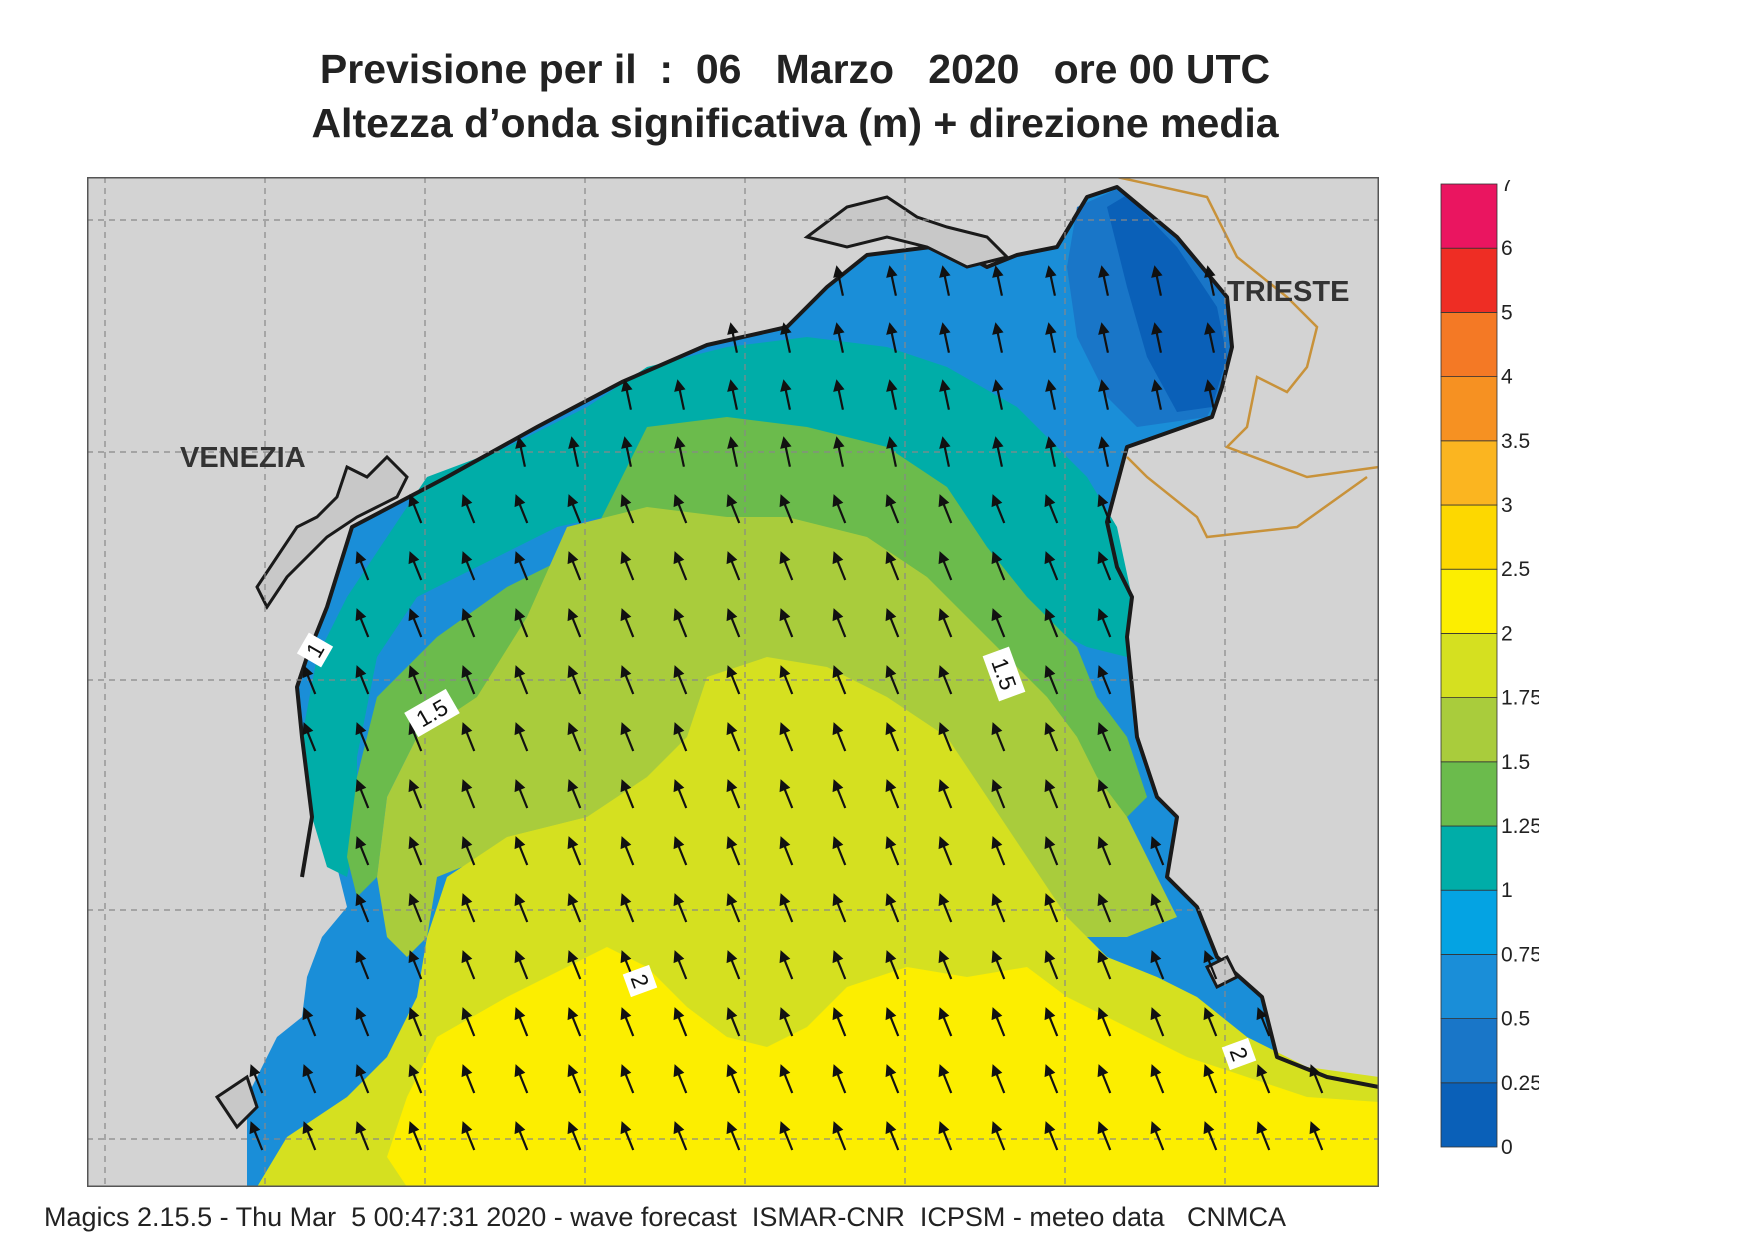 The height and width of the screenshot is (1242, 1755). I want to click on venice-lagoon, so click(332, 532).